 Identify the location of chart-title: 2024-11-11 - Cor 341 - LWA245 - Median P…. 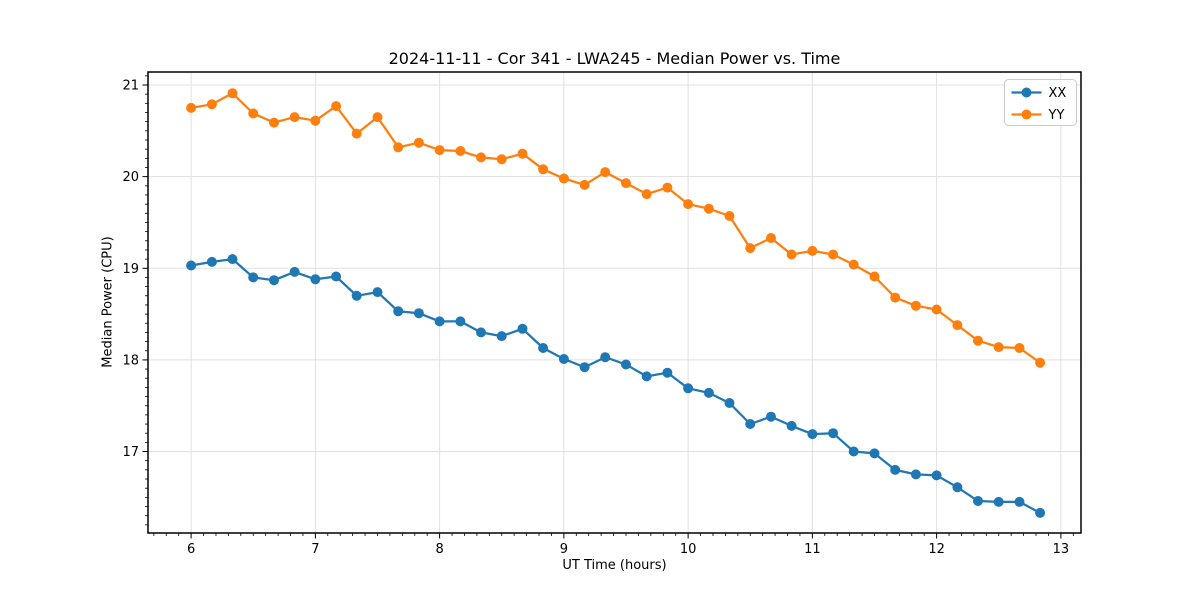
(614, 58).